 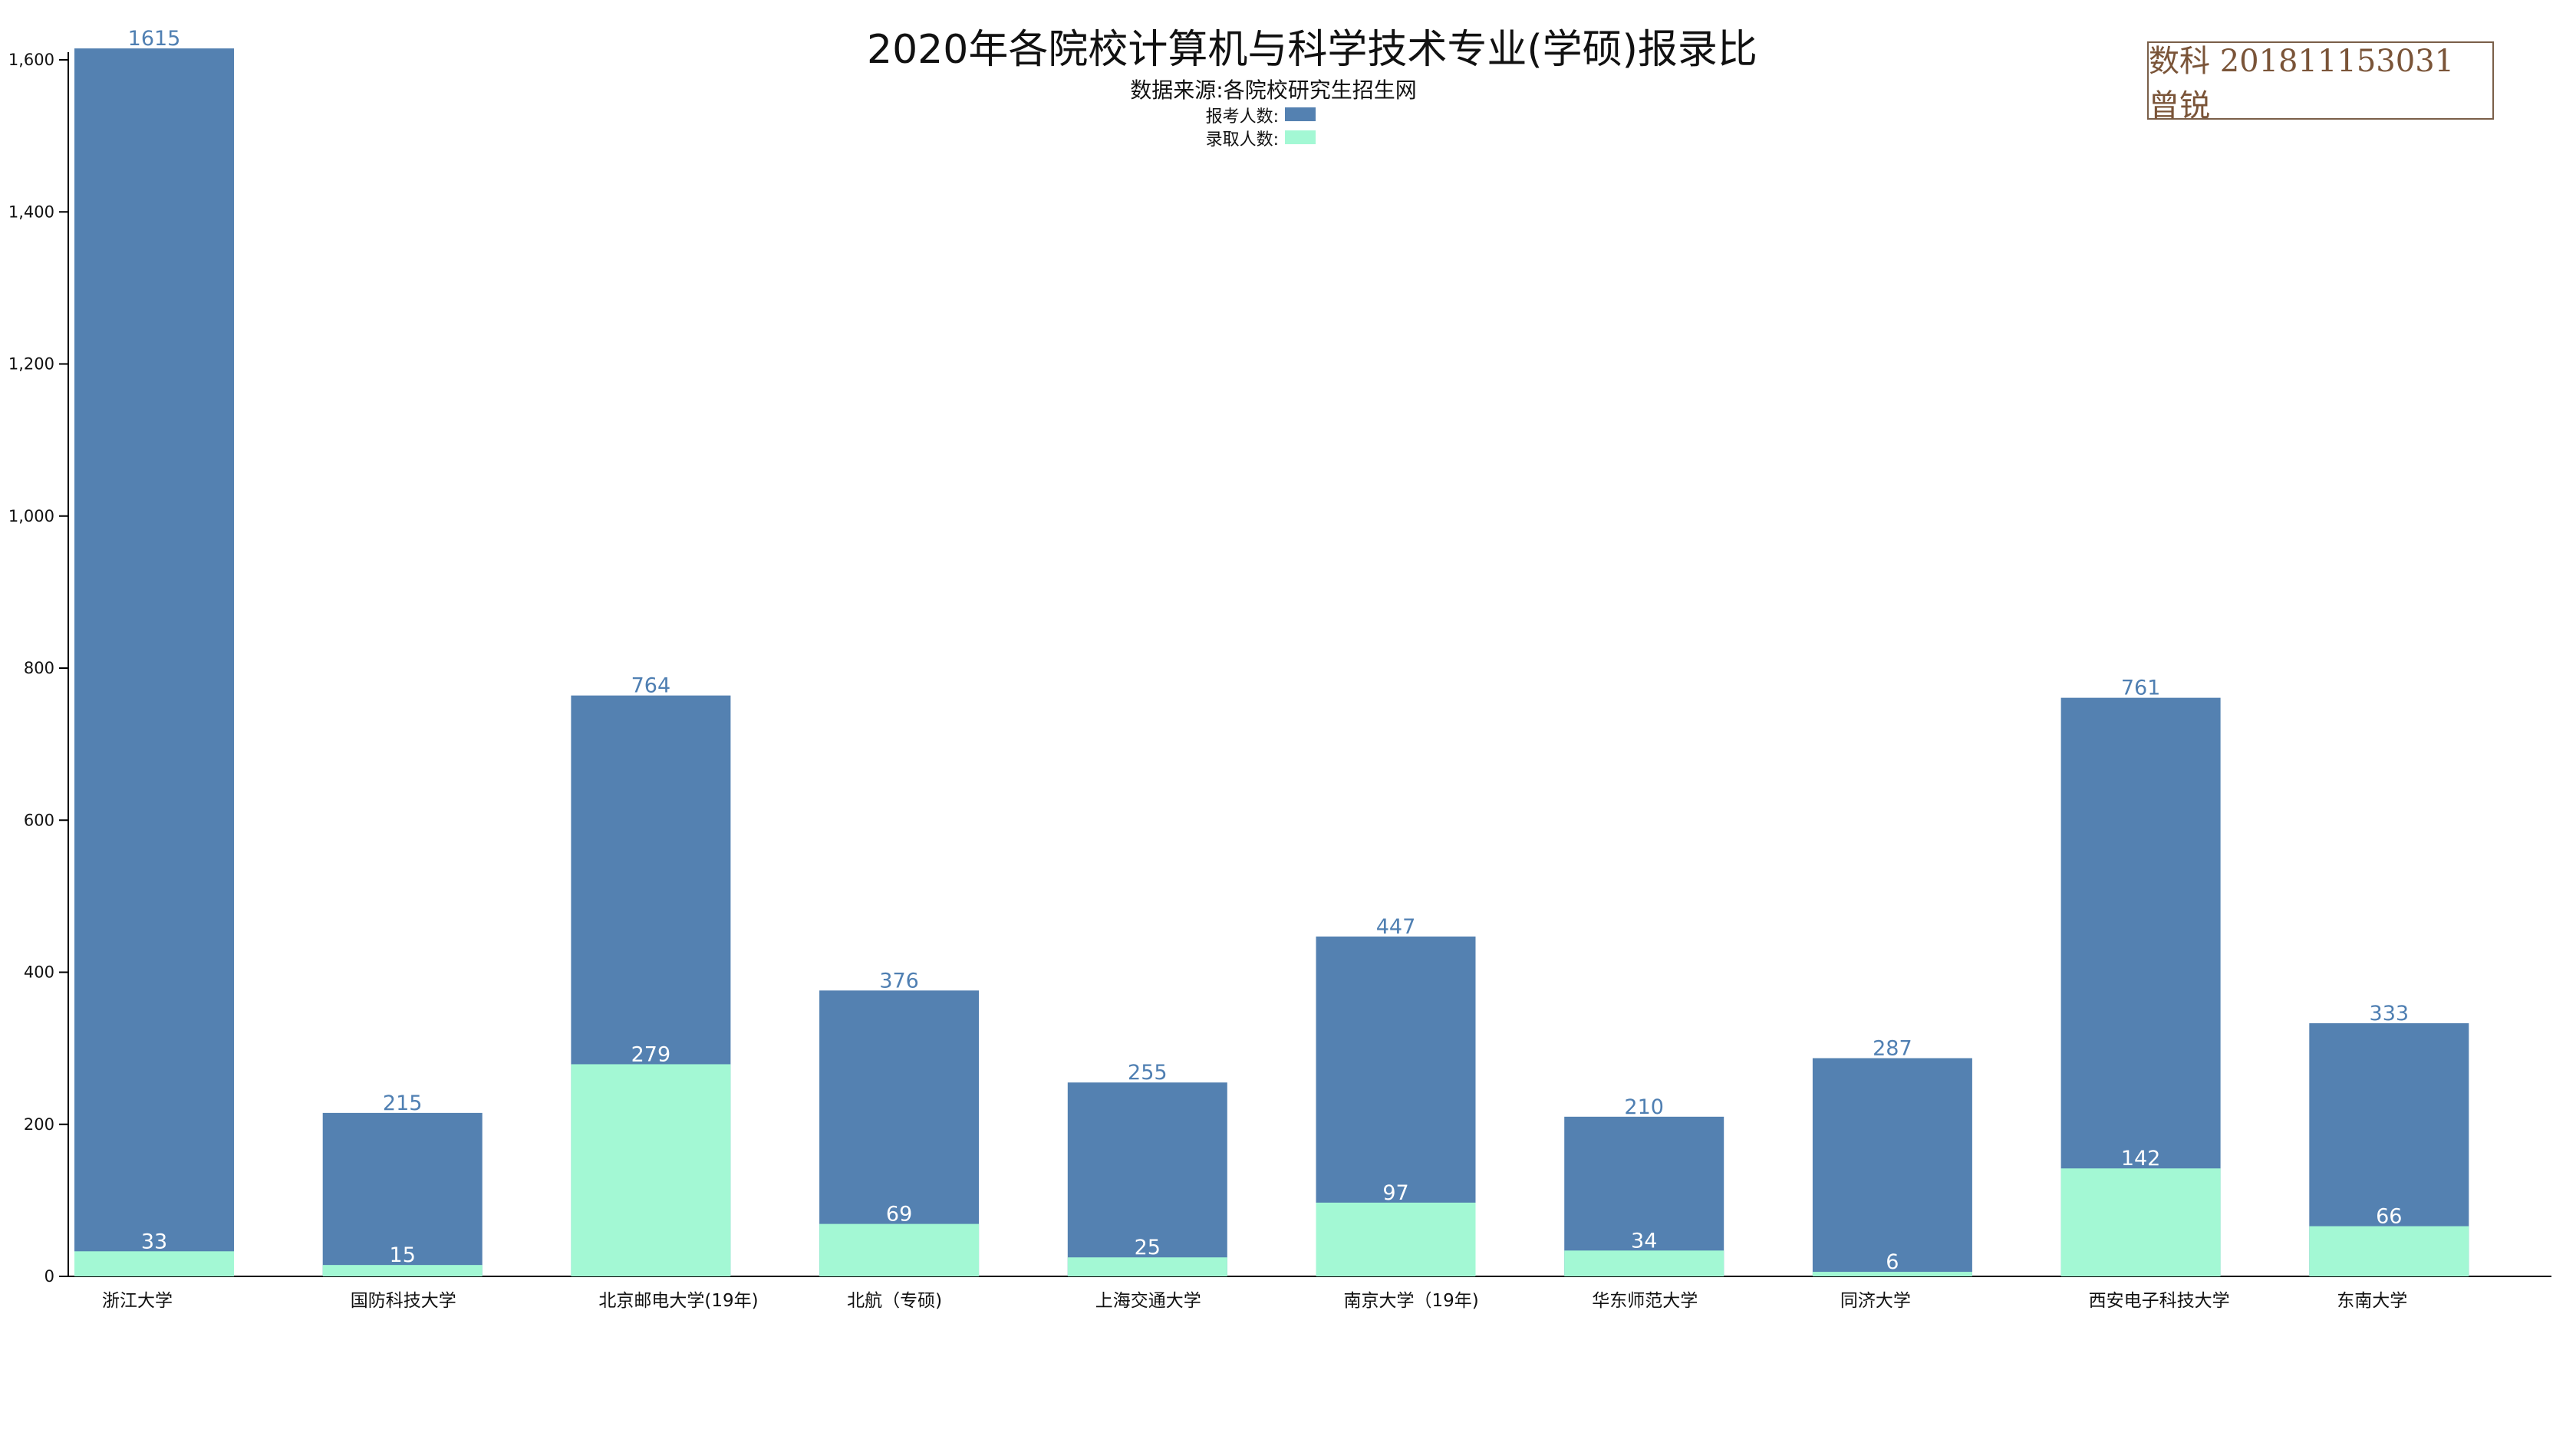 I want to click on y-tick-label: 1,200, so click(x=31, y=364).